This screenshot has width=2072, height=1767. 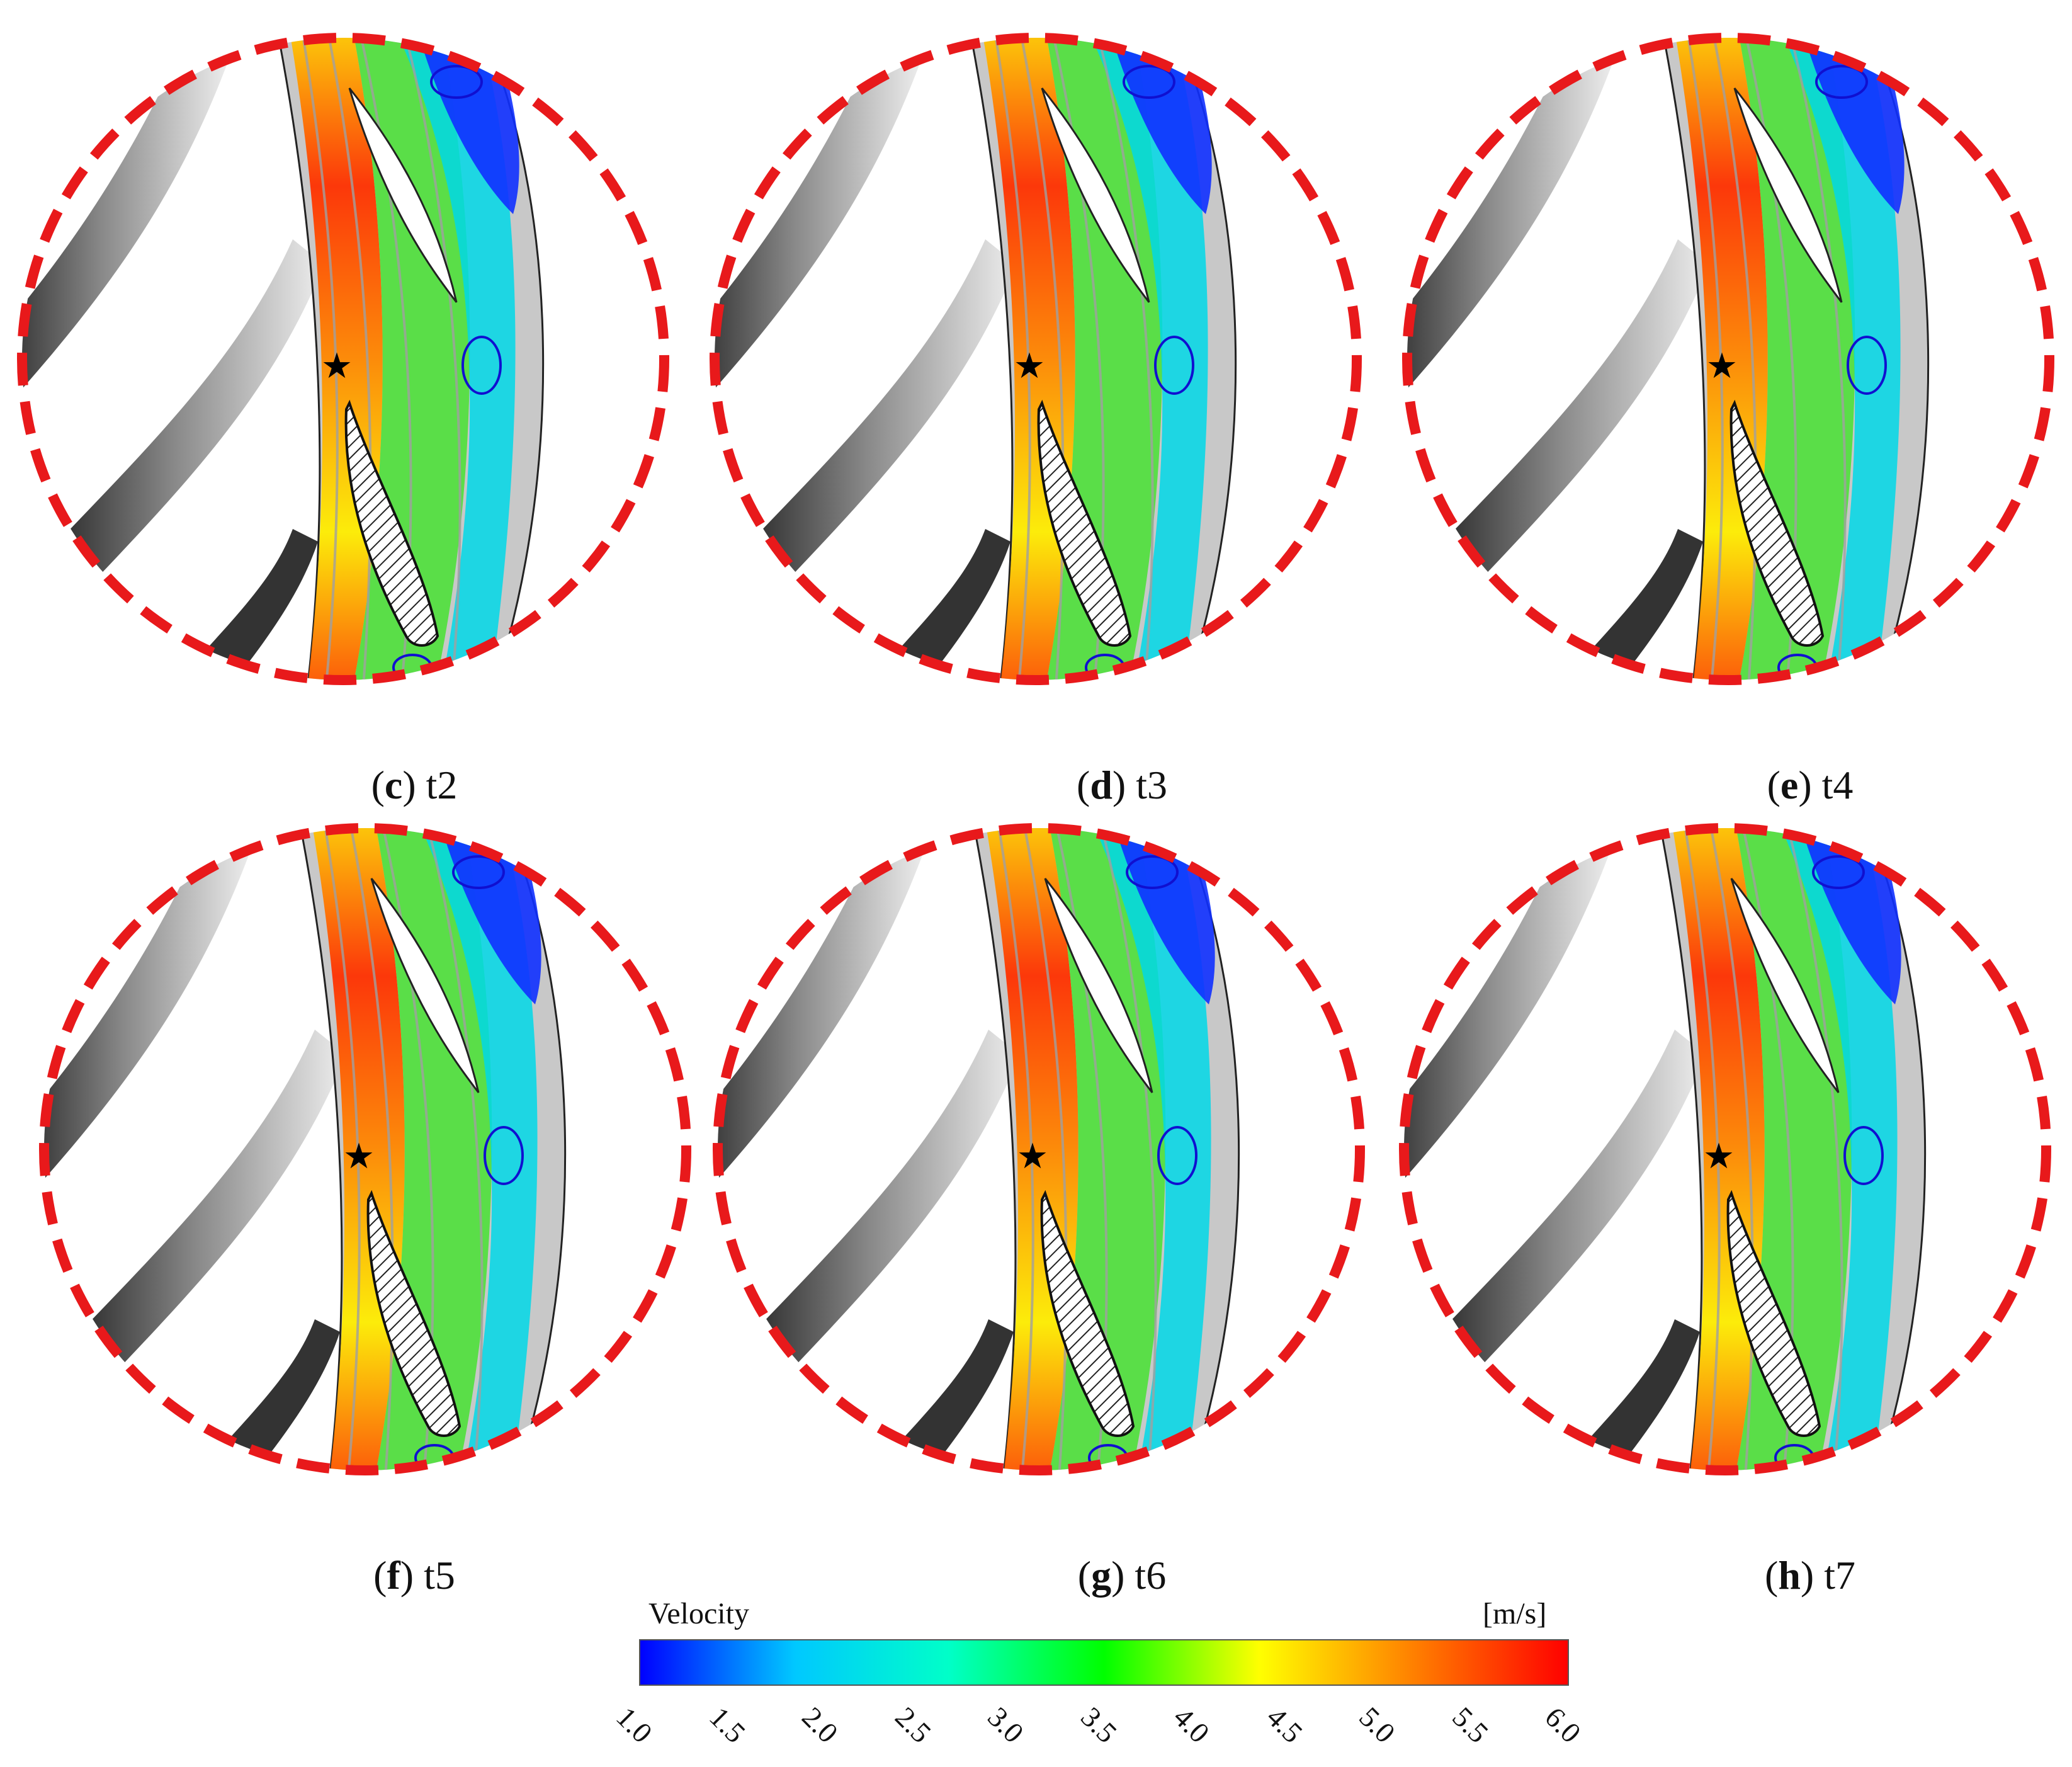 I want to click on flow-panel-f: ★, so click(x=365, y=1149).